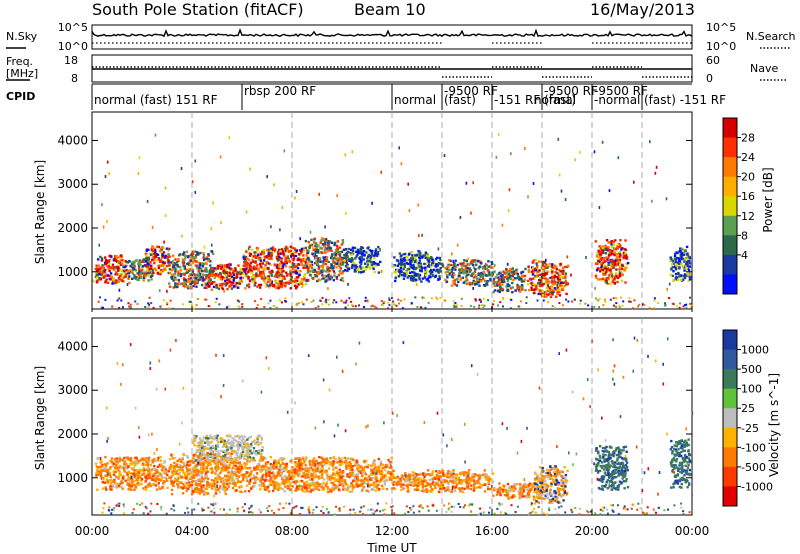 This screenshot has height=554, width=800. I want to click on station-title: South Pole Station (fitACF), so click(198, 9).